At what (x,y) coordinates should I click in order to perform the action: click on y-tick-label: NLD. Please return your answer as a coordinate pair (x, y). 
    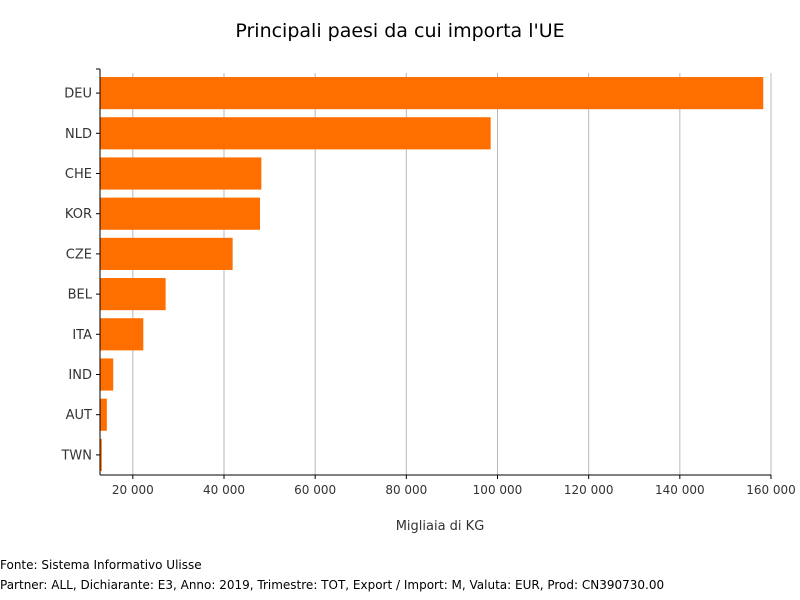
    Looking at the image, I should click on (78, 134).